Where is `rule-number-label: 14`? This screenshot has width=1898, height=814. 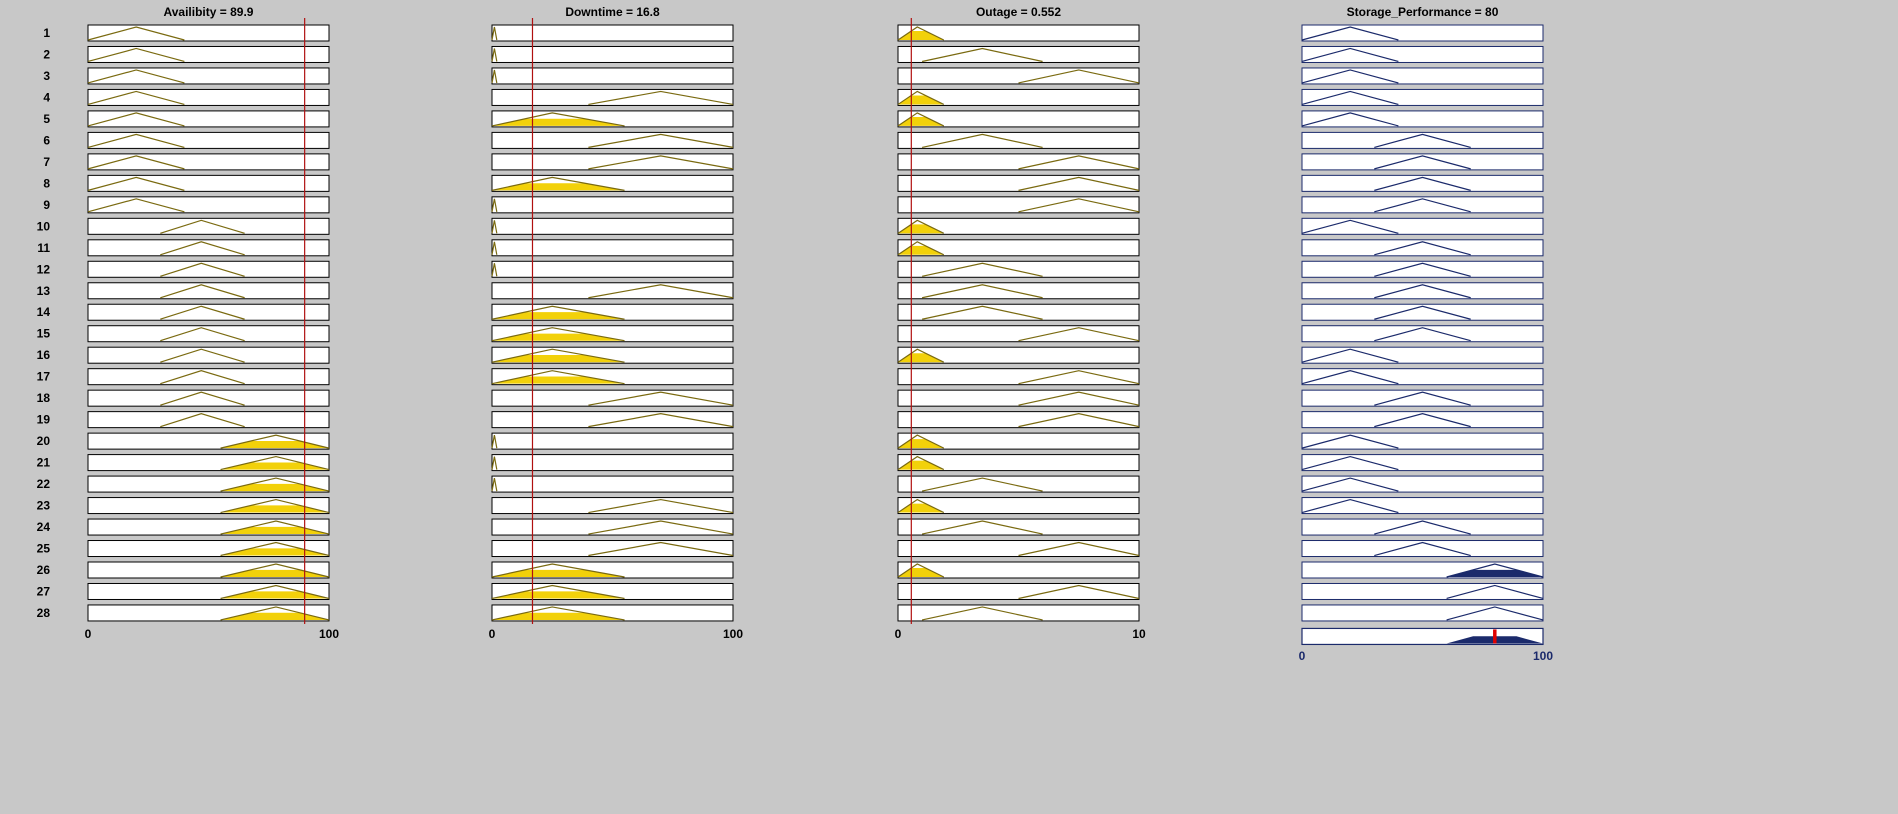 rule-number-label: 14 is located at coordinates (44, 312).